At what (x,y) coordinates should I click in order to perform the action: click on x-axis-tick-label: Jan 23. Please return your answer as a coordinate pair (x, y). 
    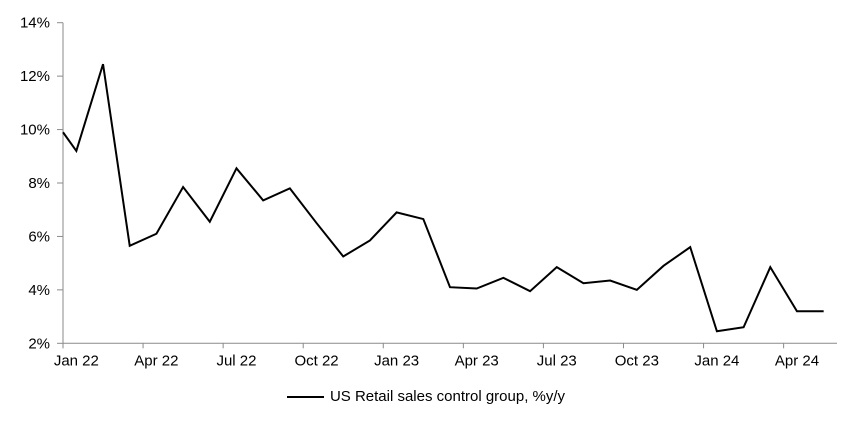
    Looking at the image, I should click on (396, 360).